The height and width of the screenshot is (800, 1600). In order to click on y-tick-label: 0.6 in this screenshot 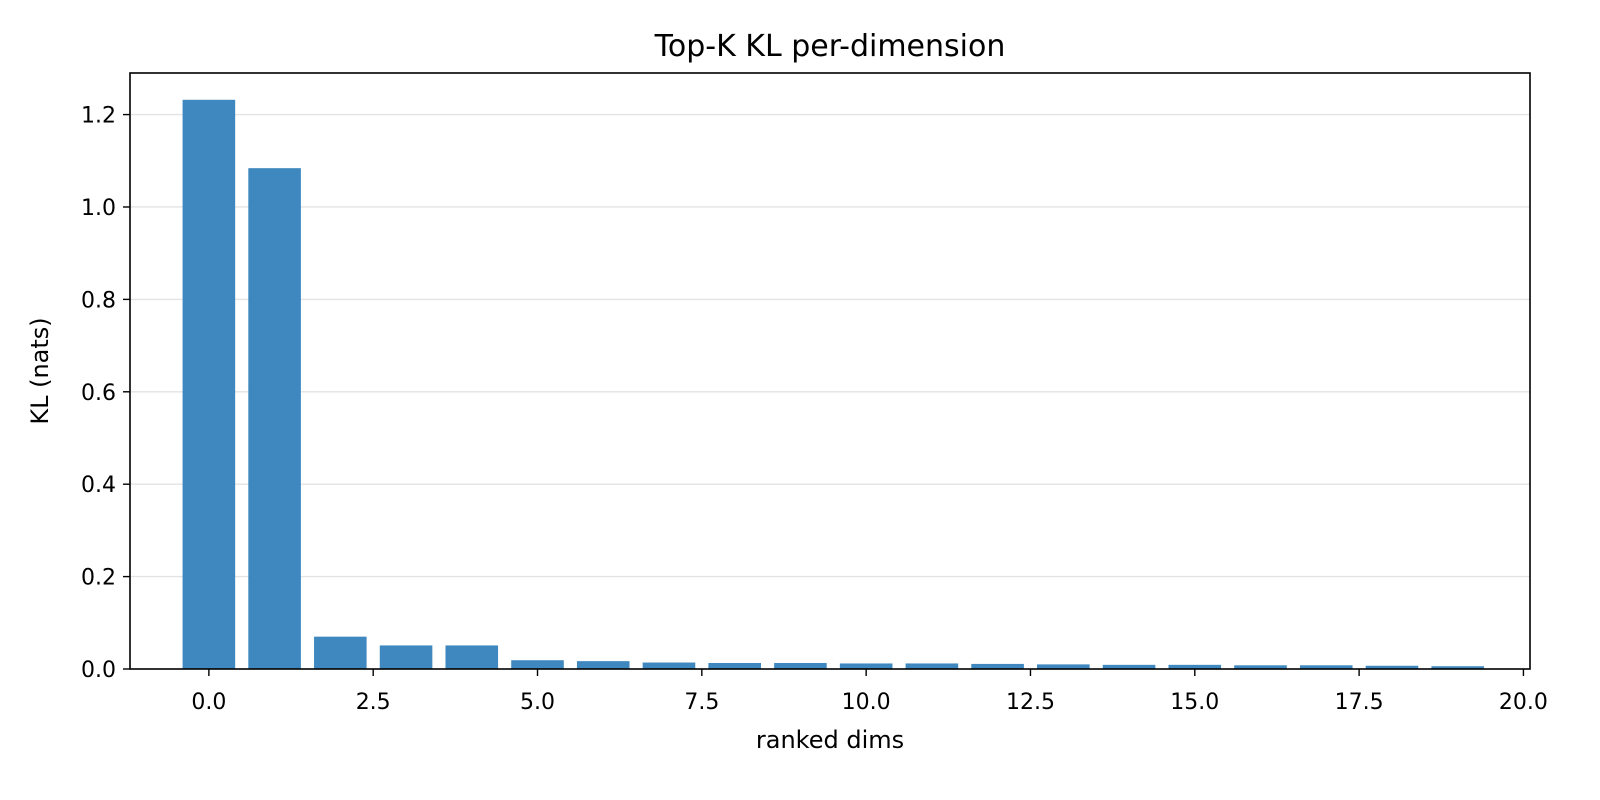, I will do `click(98, 393)`.